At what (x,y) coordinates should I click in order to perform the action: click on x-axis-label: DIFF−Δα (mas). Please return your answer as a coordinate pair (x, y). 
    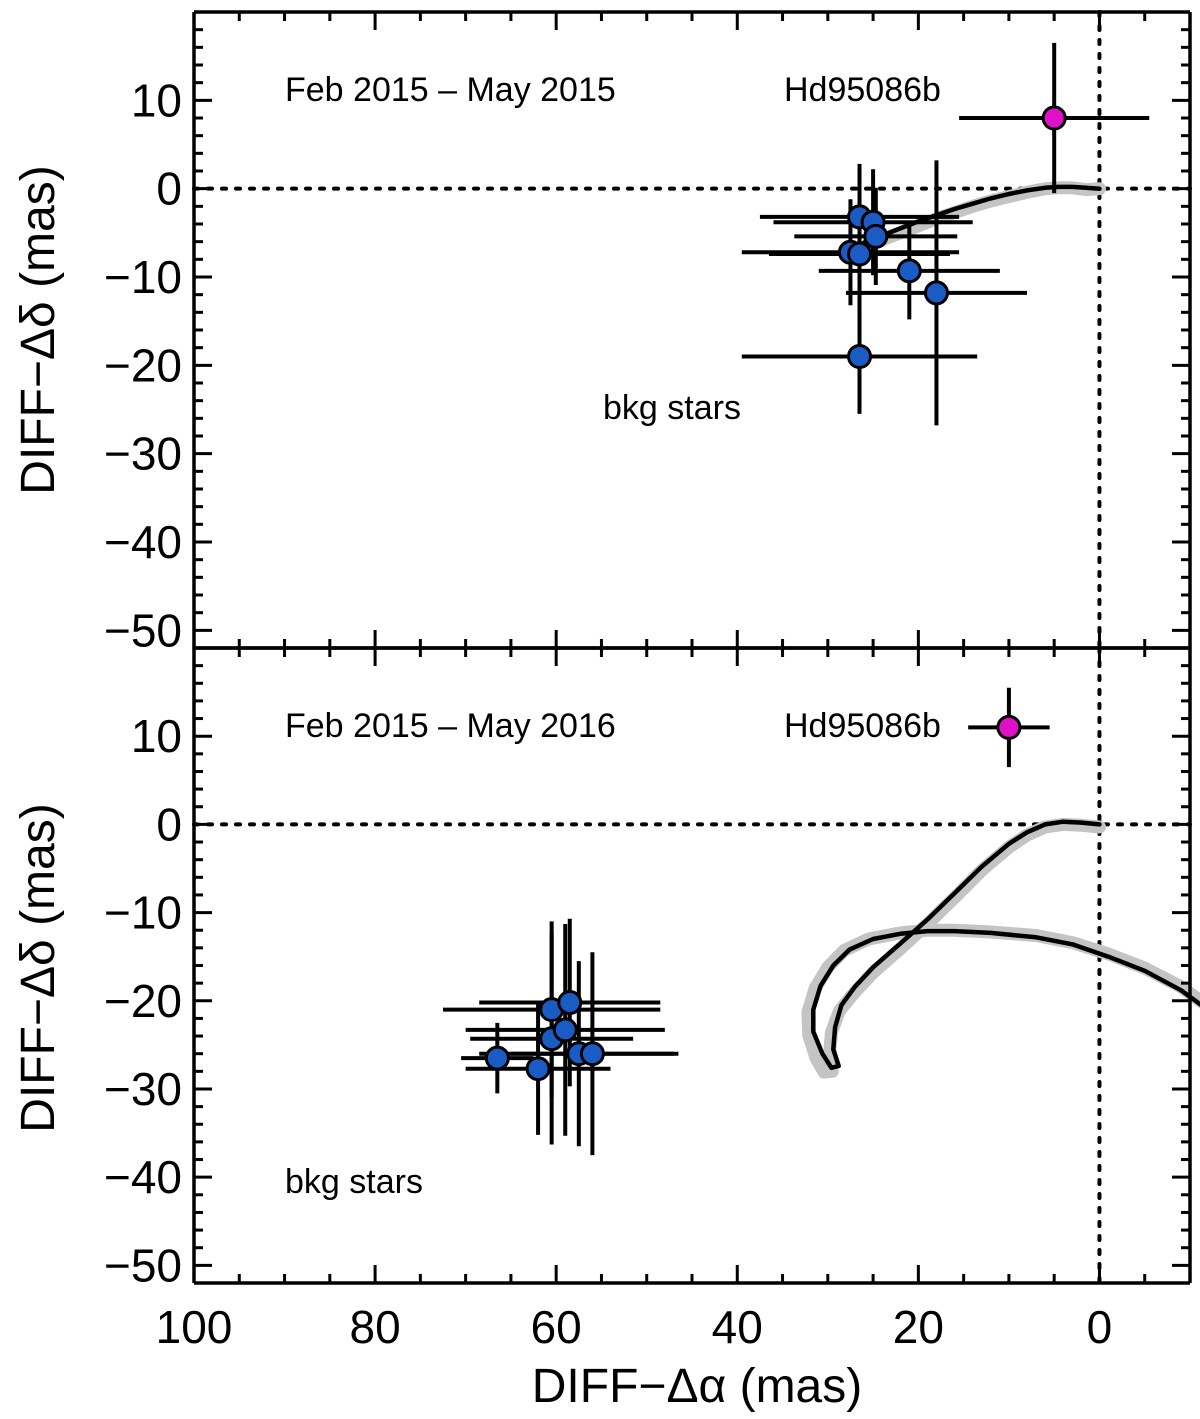
    Looking at the image, I should click on (697, 1386).